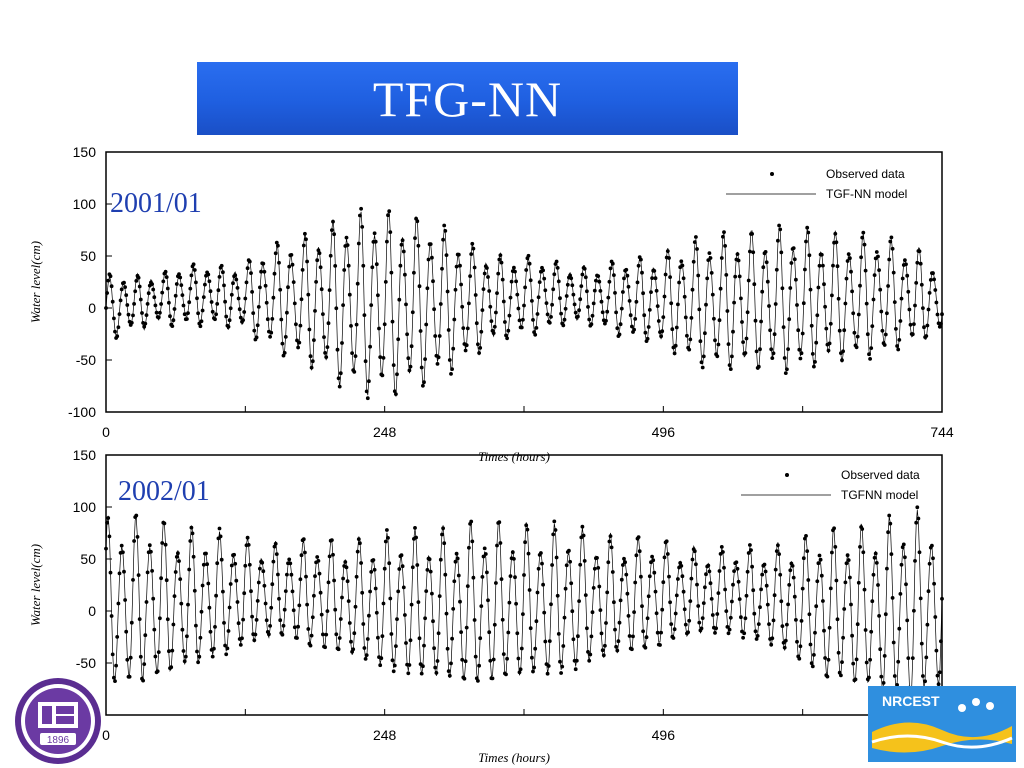  Describe the element at coordinates (106, 735) in the screenshot. I see `x-tick-label: 0` at that location.